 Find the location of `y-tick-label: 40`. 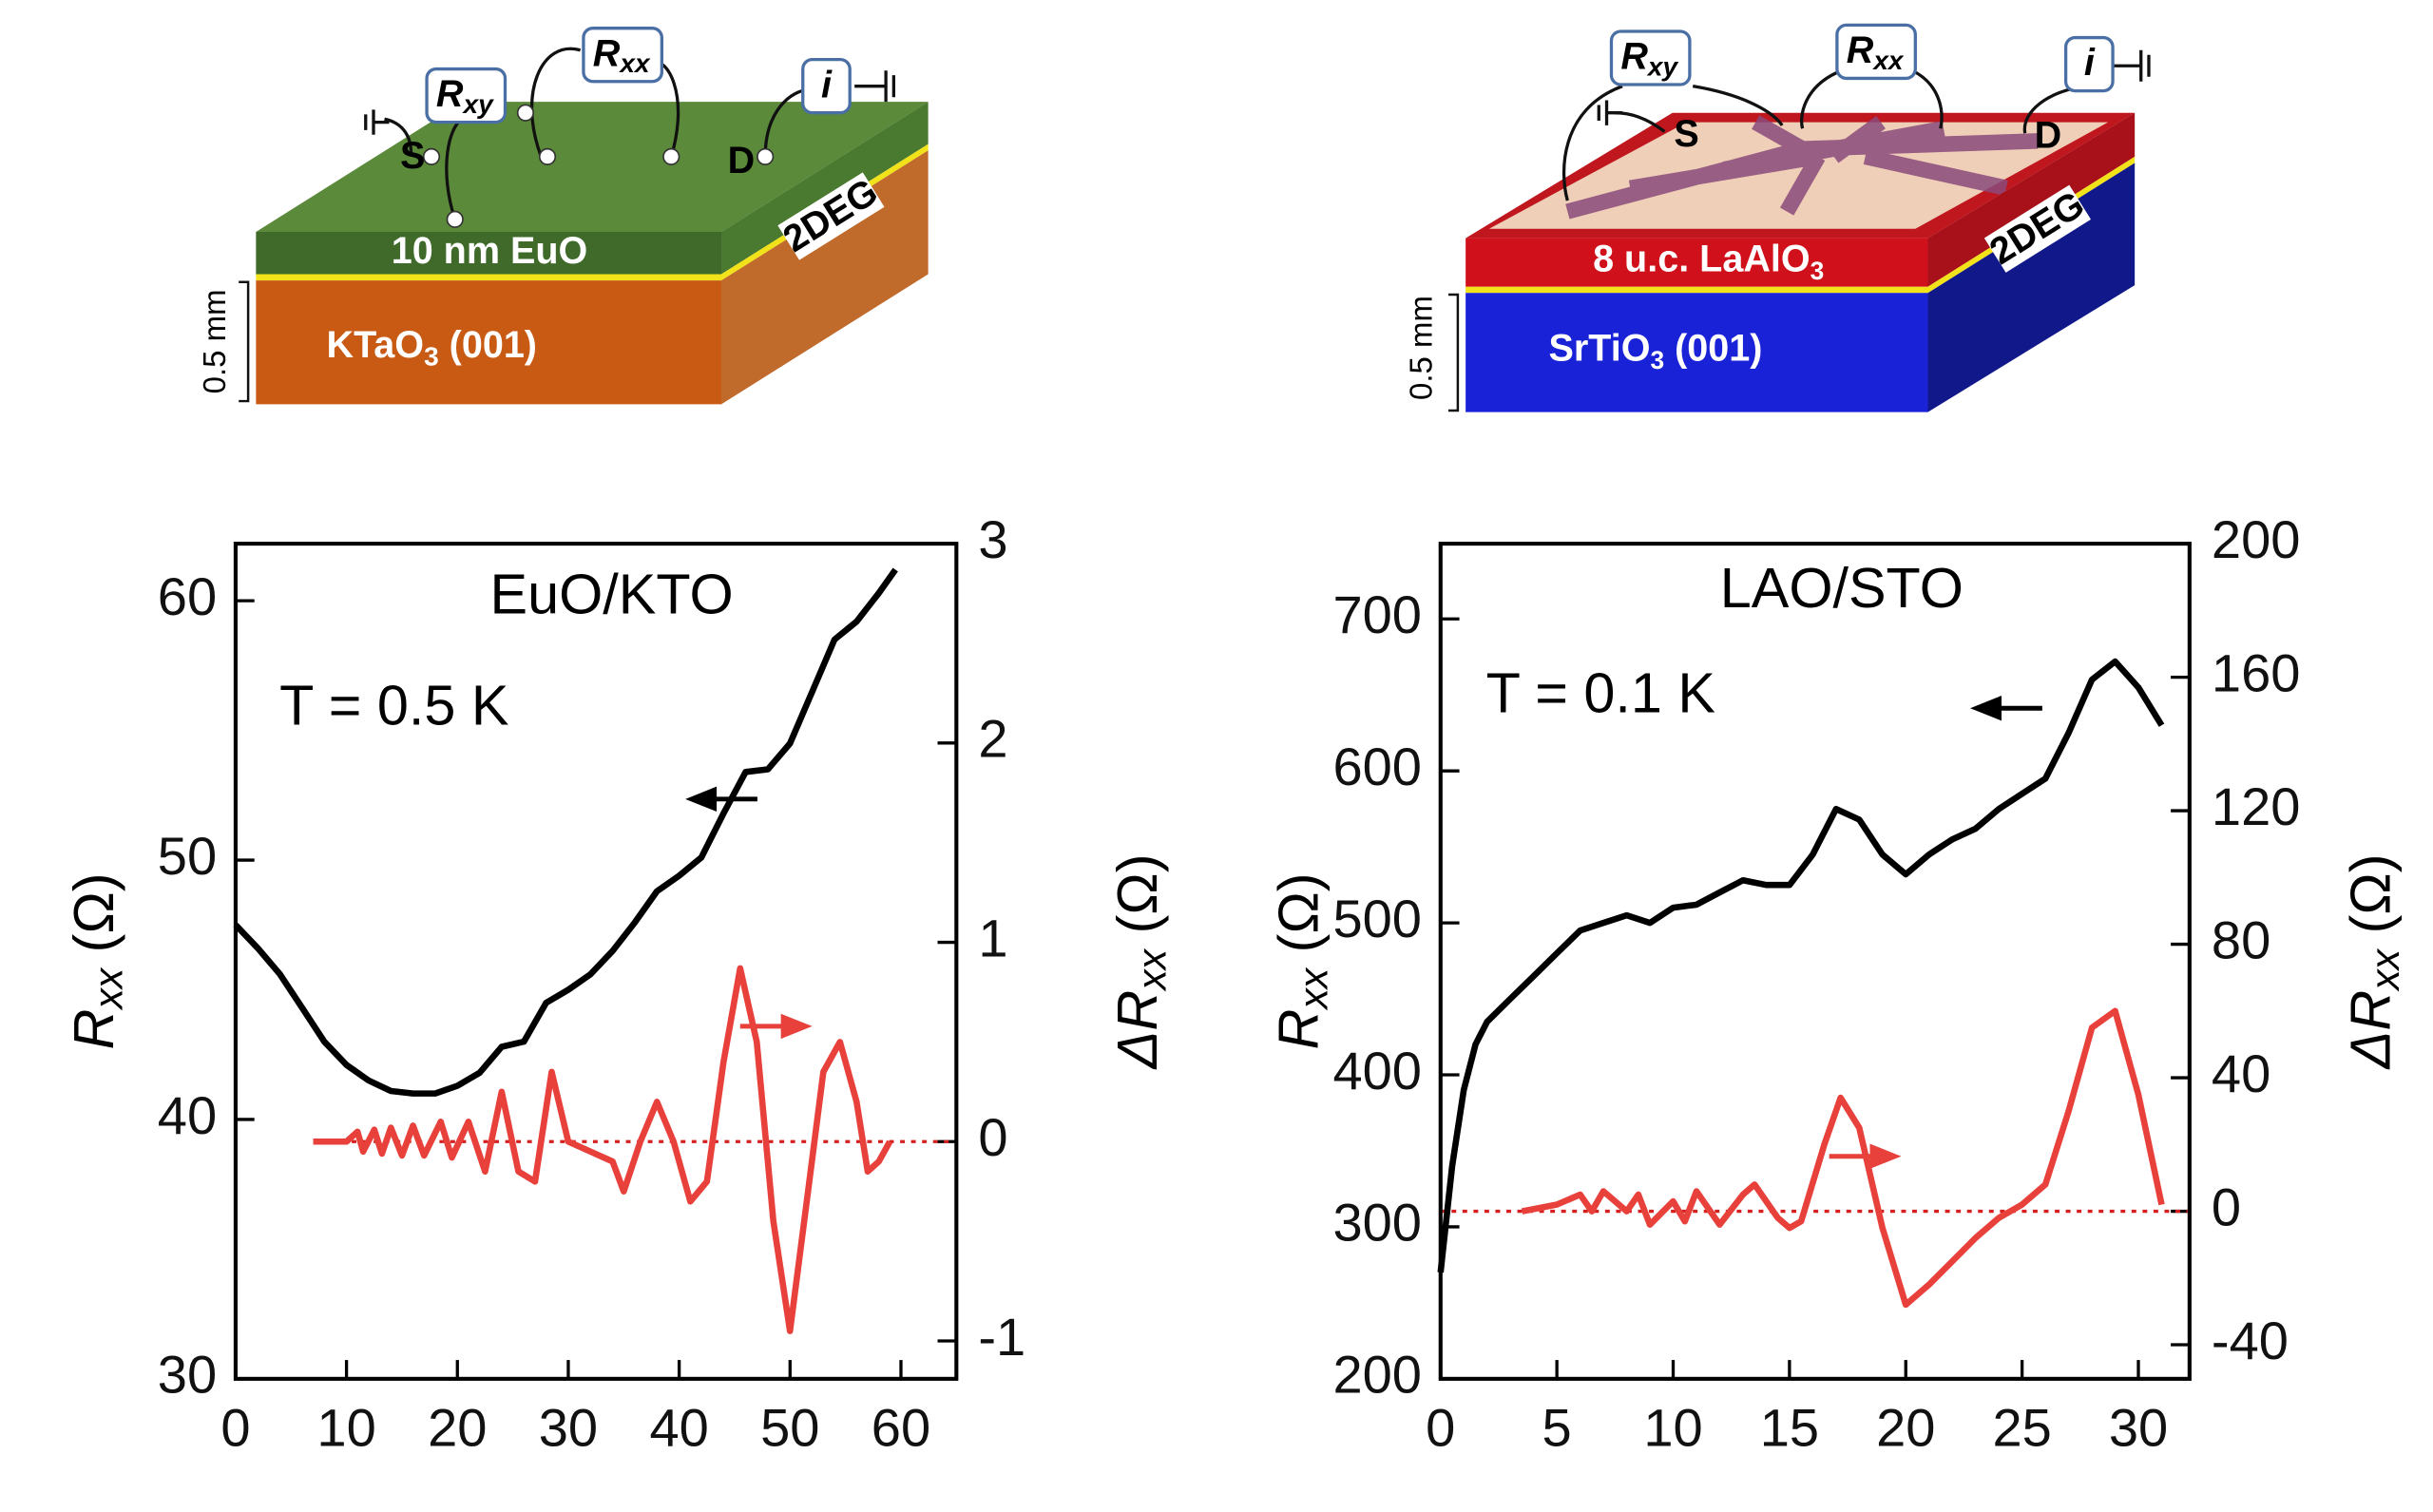

y-tick-label: 40 is located at coordinates (187, 1115).